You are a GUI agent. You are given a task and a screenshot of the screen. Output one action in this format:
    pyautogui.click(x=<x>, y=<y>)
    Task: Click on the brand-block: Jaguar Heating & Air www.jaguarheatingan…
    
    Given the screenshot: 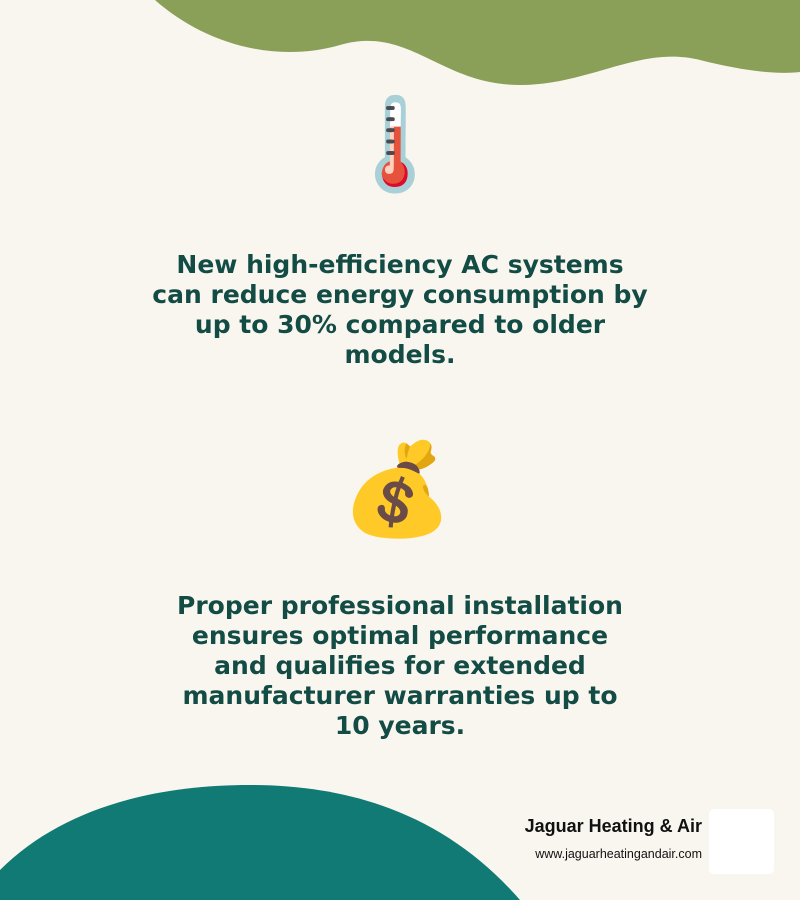 What is the action you would take?
    pyautogui.click(x=613, y=838)
    